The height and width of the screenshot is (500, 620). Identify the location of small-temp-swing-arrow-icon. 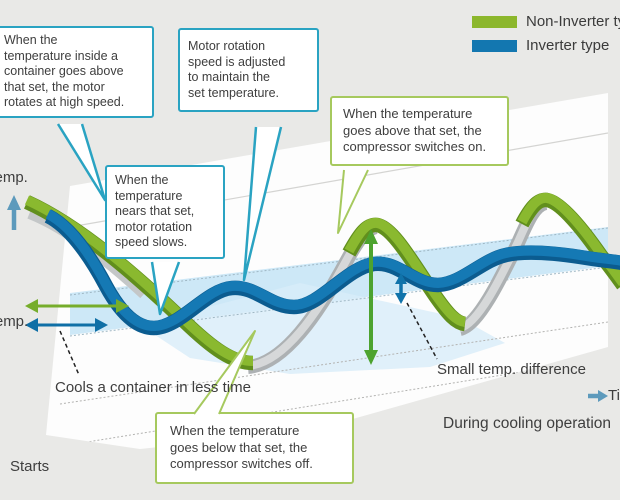
(401, 288).